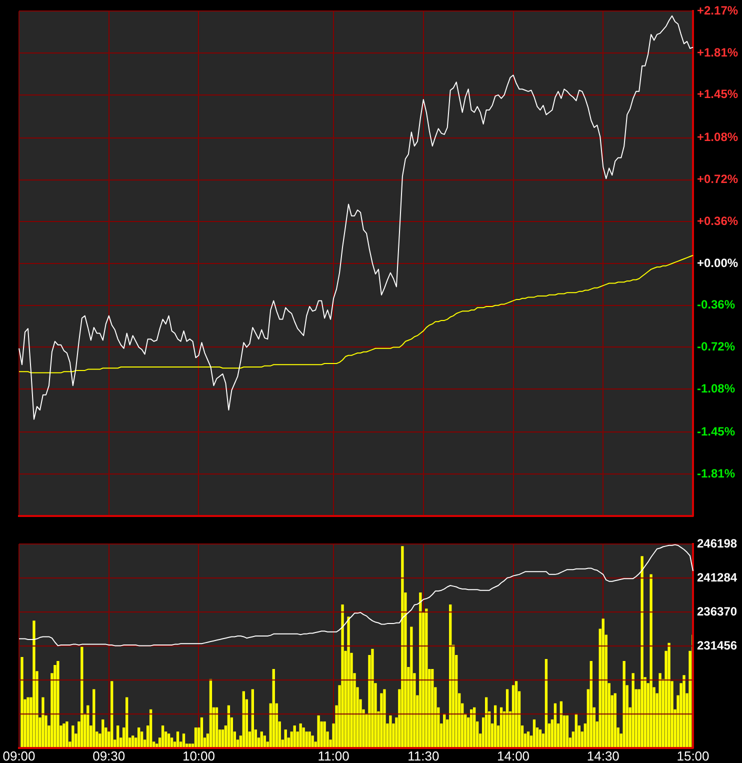 This screenshot has width=742, height=763. What do you see at coordinates (716, 347) in the screenshot?
I see `y-tick-label: -0.72%` at bounding box center [716, 347].